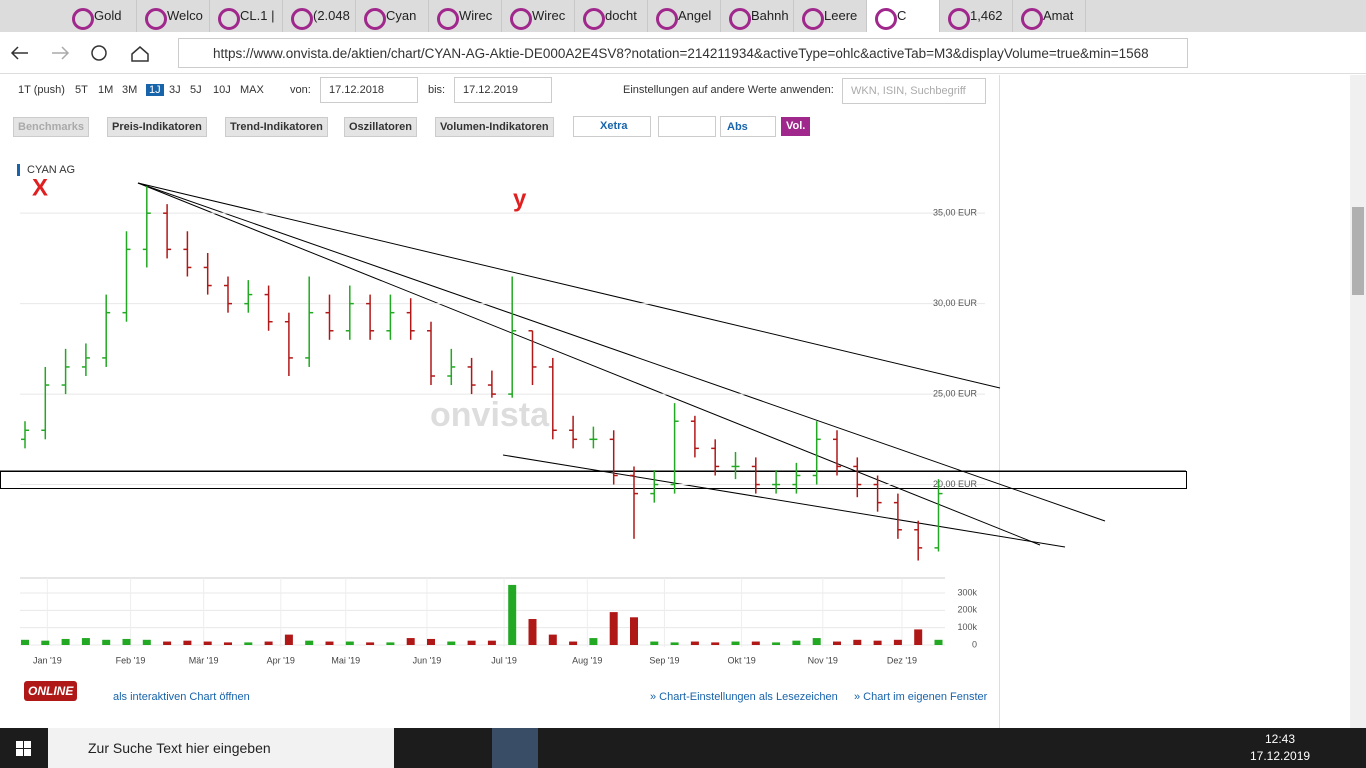 The image size is (1366, 768). Describe the element at coordinates (515, 748) in the screenshot. I see `edge-app` at that location.